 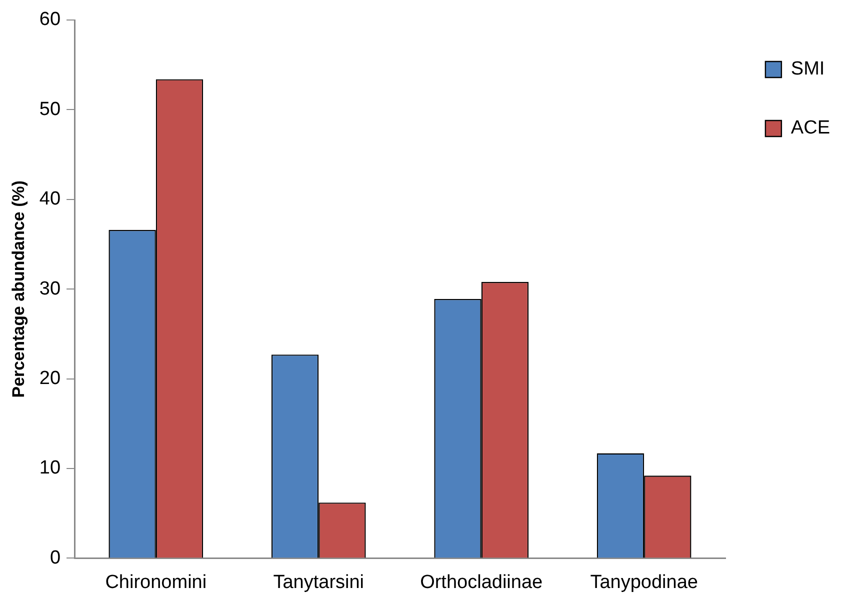 What do you see at coordinates (481, 582) in the screenshot?
I see `x-tick-label: Orthocladiinae` at bounding box center [481, 582].